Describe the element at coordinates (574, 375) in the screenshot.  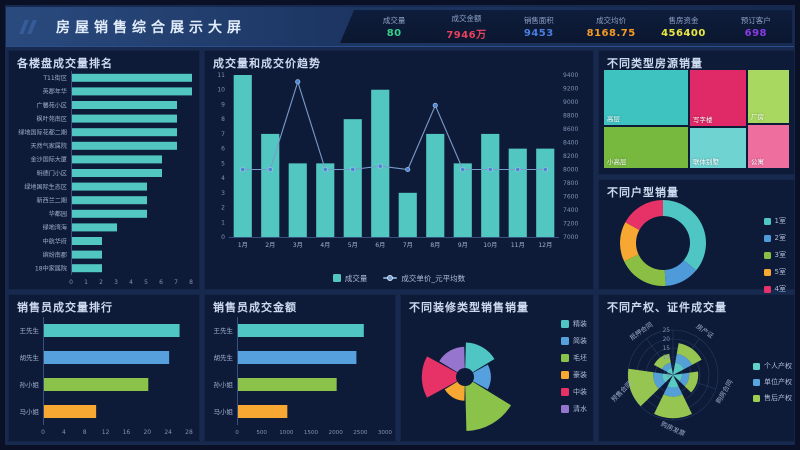
I see `legend-item: 豪装` at that location.